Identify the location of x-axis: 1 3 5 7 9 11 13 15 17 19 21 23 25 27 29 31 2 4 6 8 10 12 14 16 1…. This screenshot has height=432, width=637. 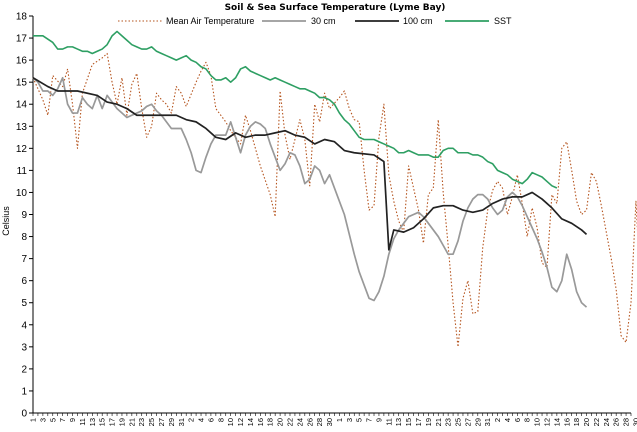
(333, 419).